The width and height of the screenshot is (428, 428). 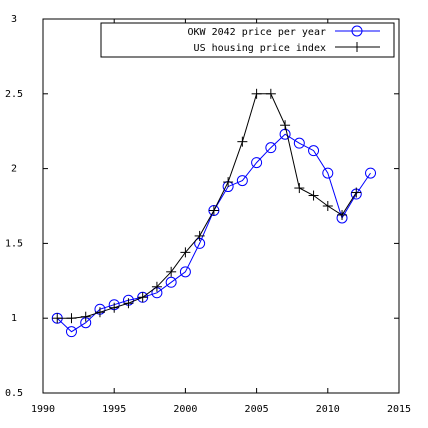 What do you see at coordinates (257, 32) in the screenshot?
I see `legend-label-okw: OKW 2042 price per year` at bounding box center [257, 32].